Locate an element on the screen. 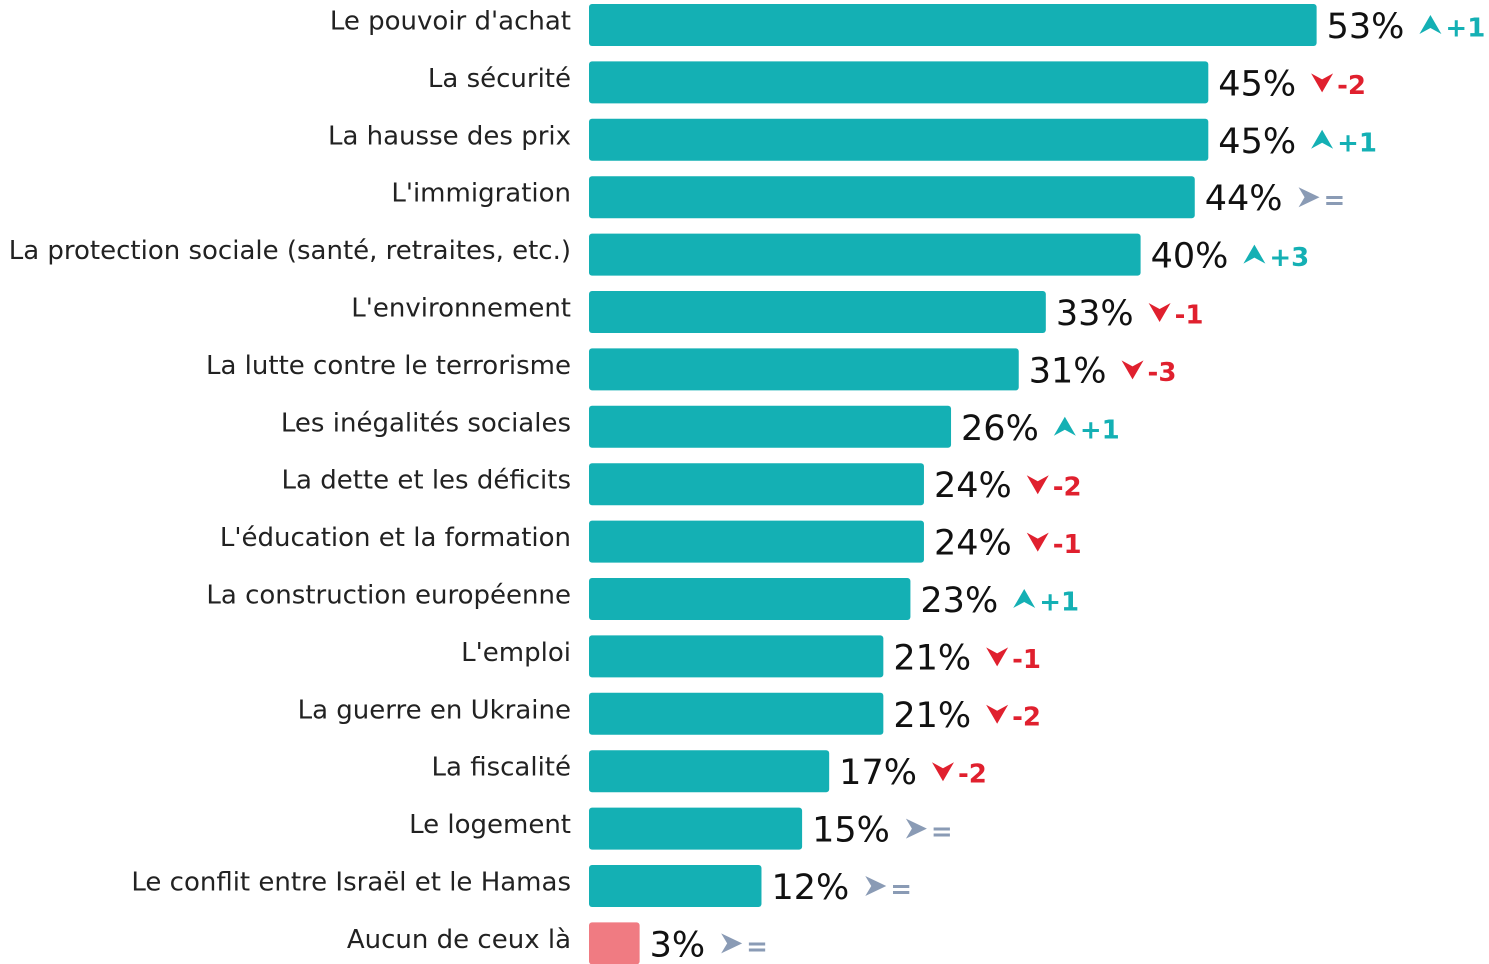  value-label: 12% is located at coordinates (810, 888).